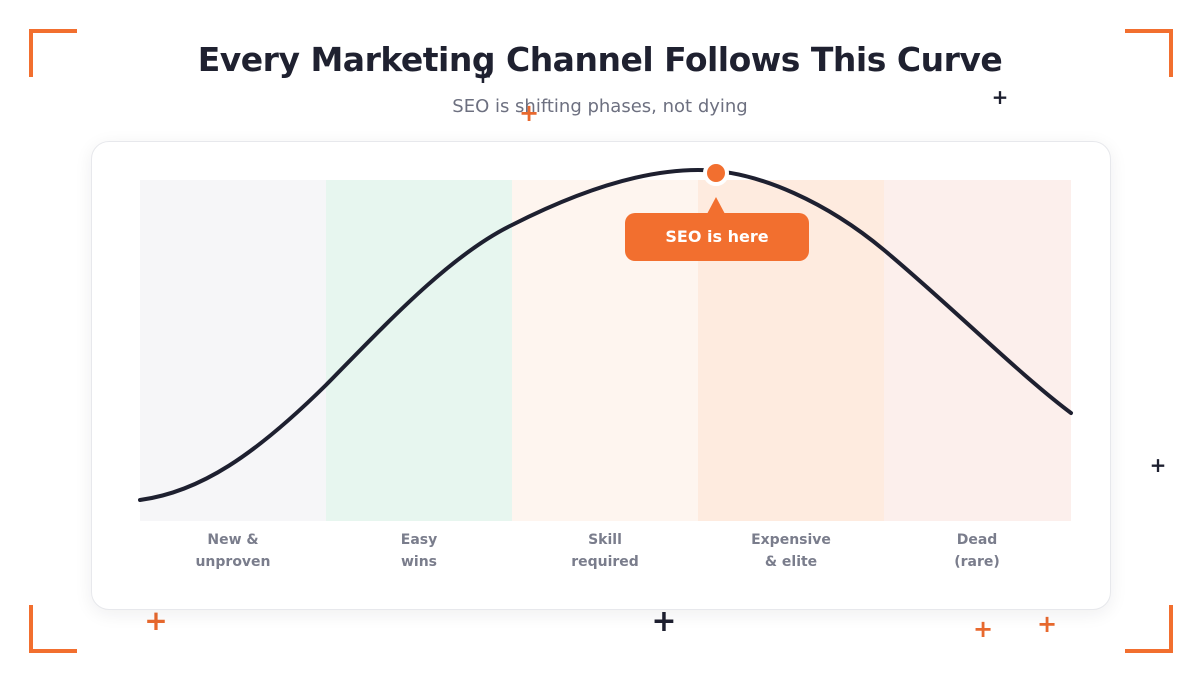 This screenshot has width=1200, height=680. What do you see at coordinates (53, 629) in the screenshot?
I see `corner-bracket-icon-bottom-left` at bounding box center [53, 629].